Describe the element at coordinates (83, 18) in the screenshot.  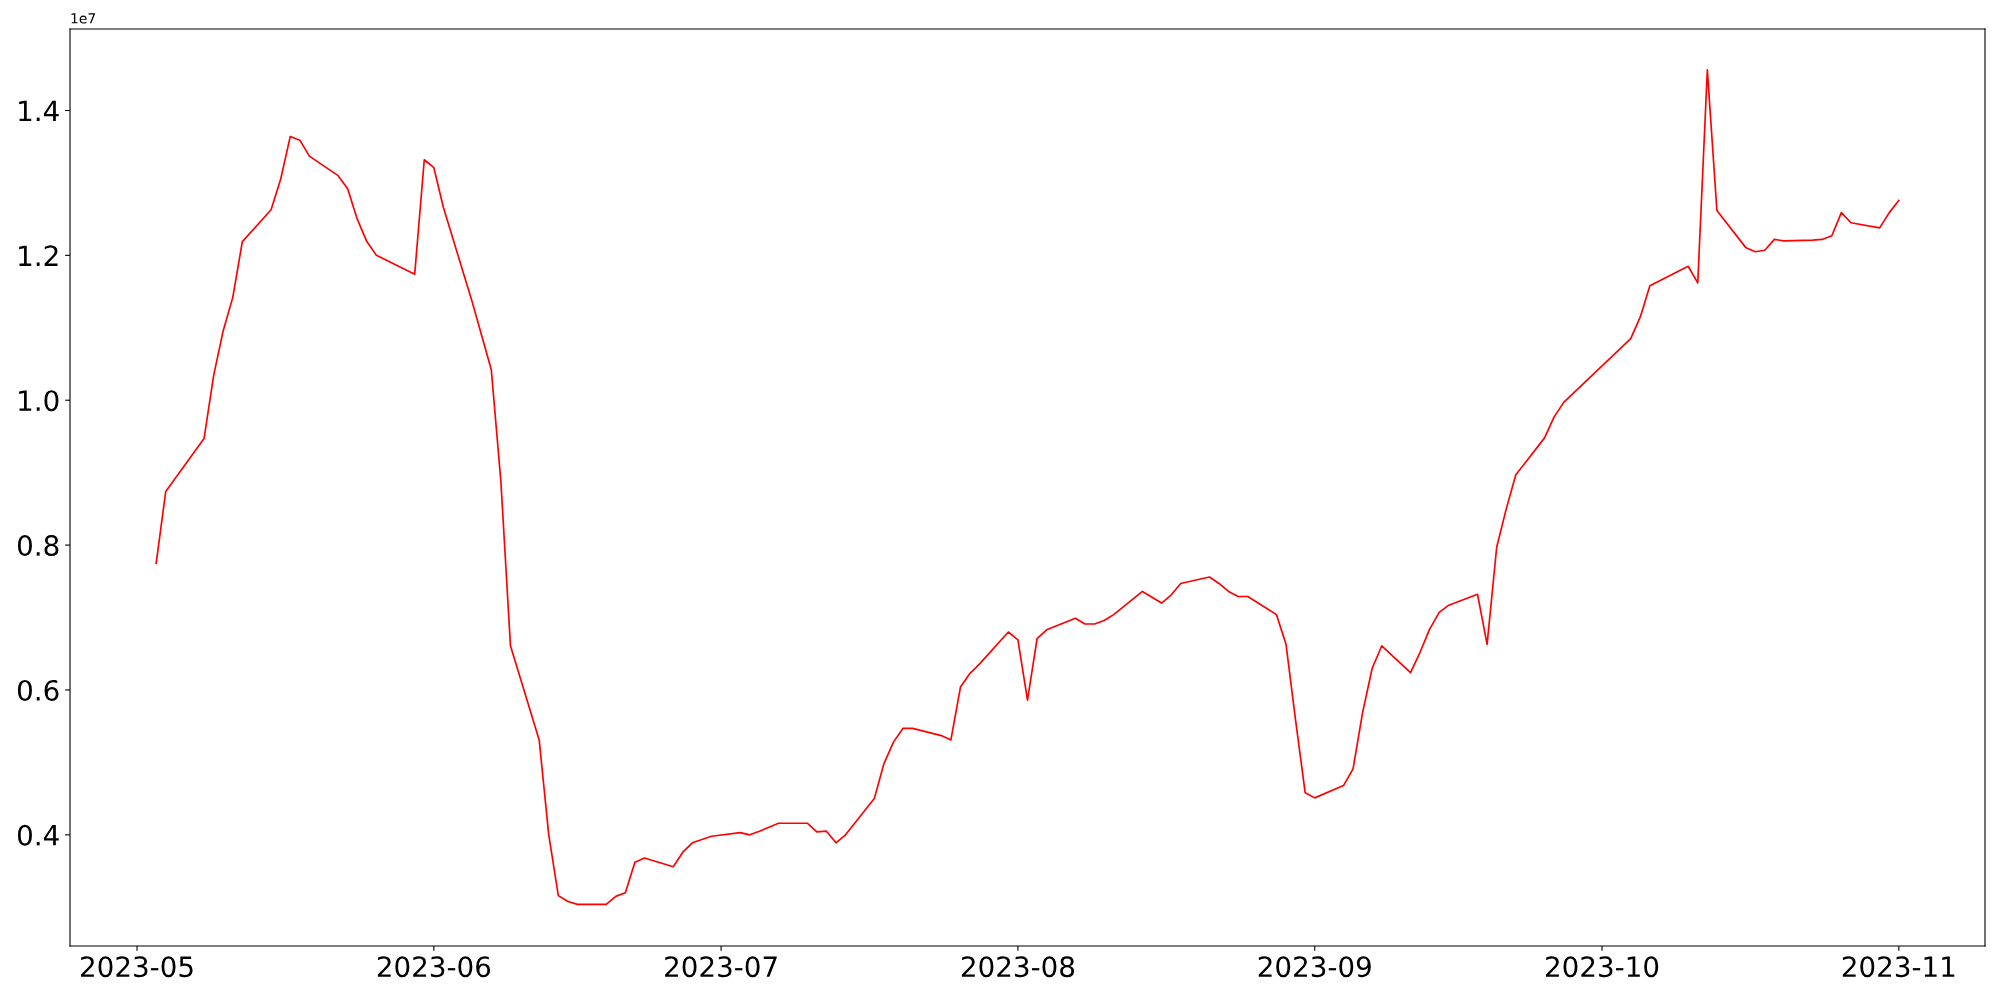
I see `text: 1e7` at that location.